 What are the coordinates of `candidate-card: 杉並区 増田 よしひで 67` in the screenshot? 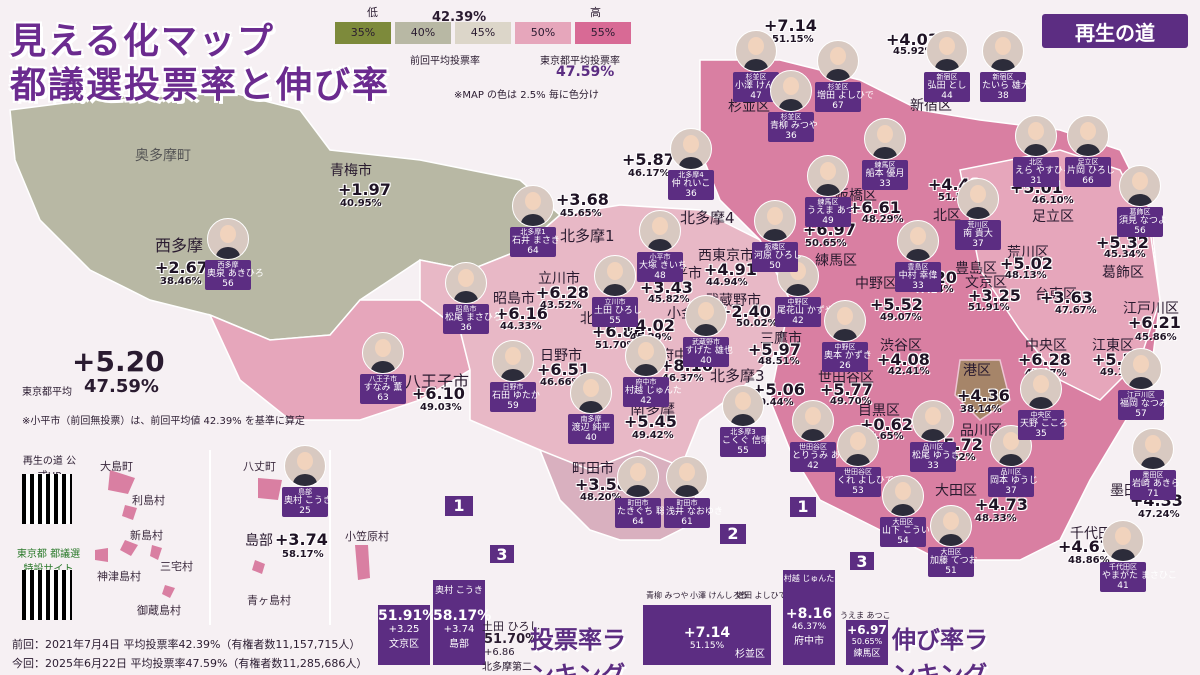 It's located at (844, 76).